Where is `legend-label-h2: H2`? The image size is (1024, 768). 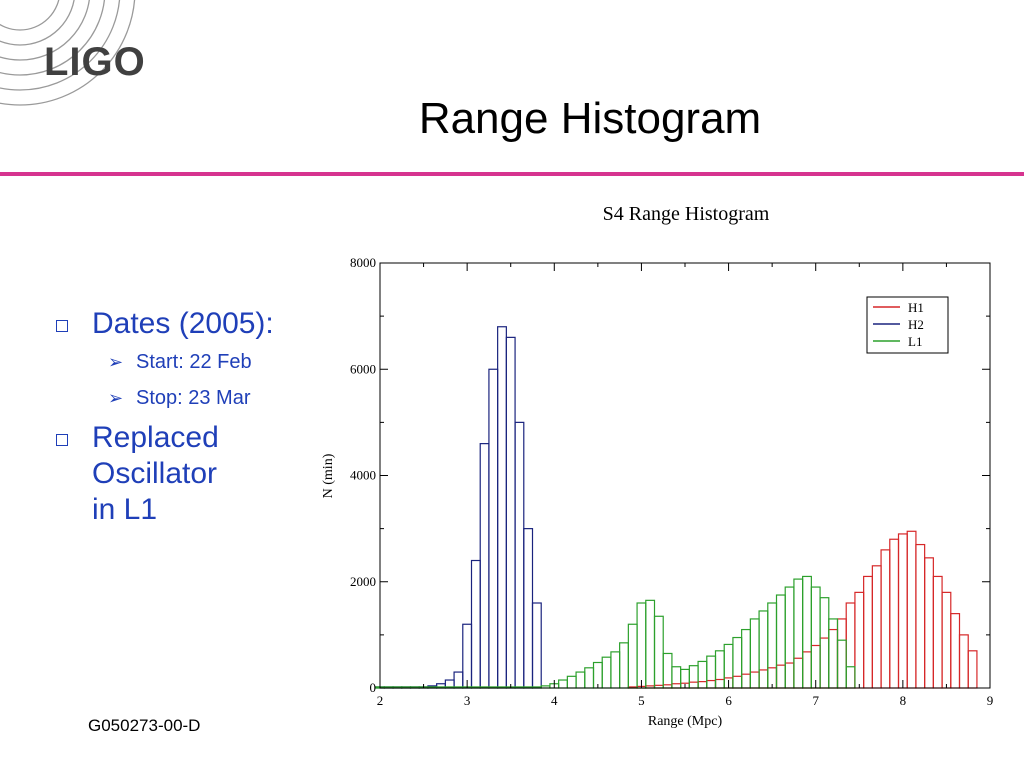
legend-label-h2: H2 is located at coordinates (916, 324).